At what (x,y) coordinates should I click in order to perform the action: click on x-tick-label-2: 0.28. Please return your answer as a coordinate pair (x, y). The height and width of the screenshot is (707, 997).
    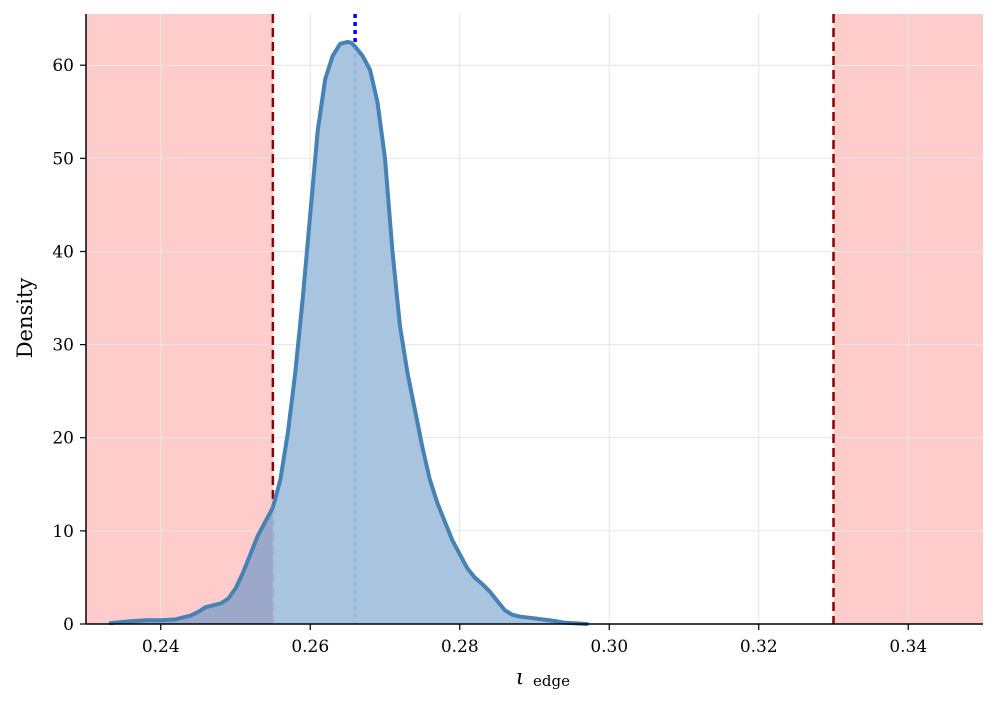
    Looking at the image, I should click on (460, 647).